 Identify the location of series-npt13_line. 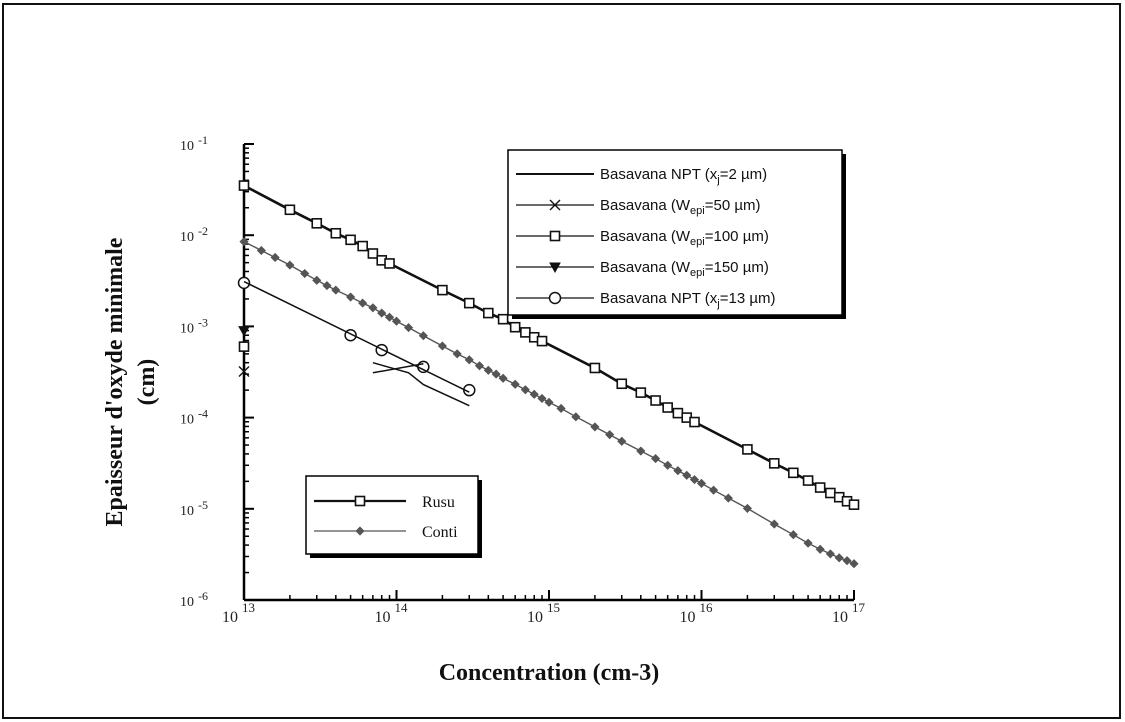
(356, 336).